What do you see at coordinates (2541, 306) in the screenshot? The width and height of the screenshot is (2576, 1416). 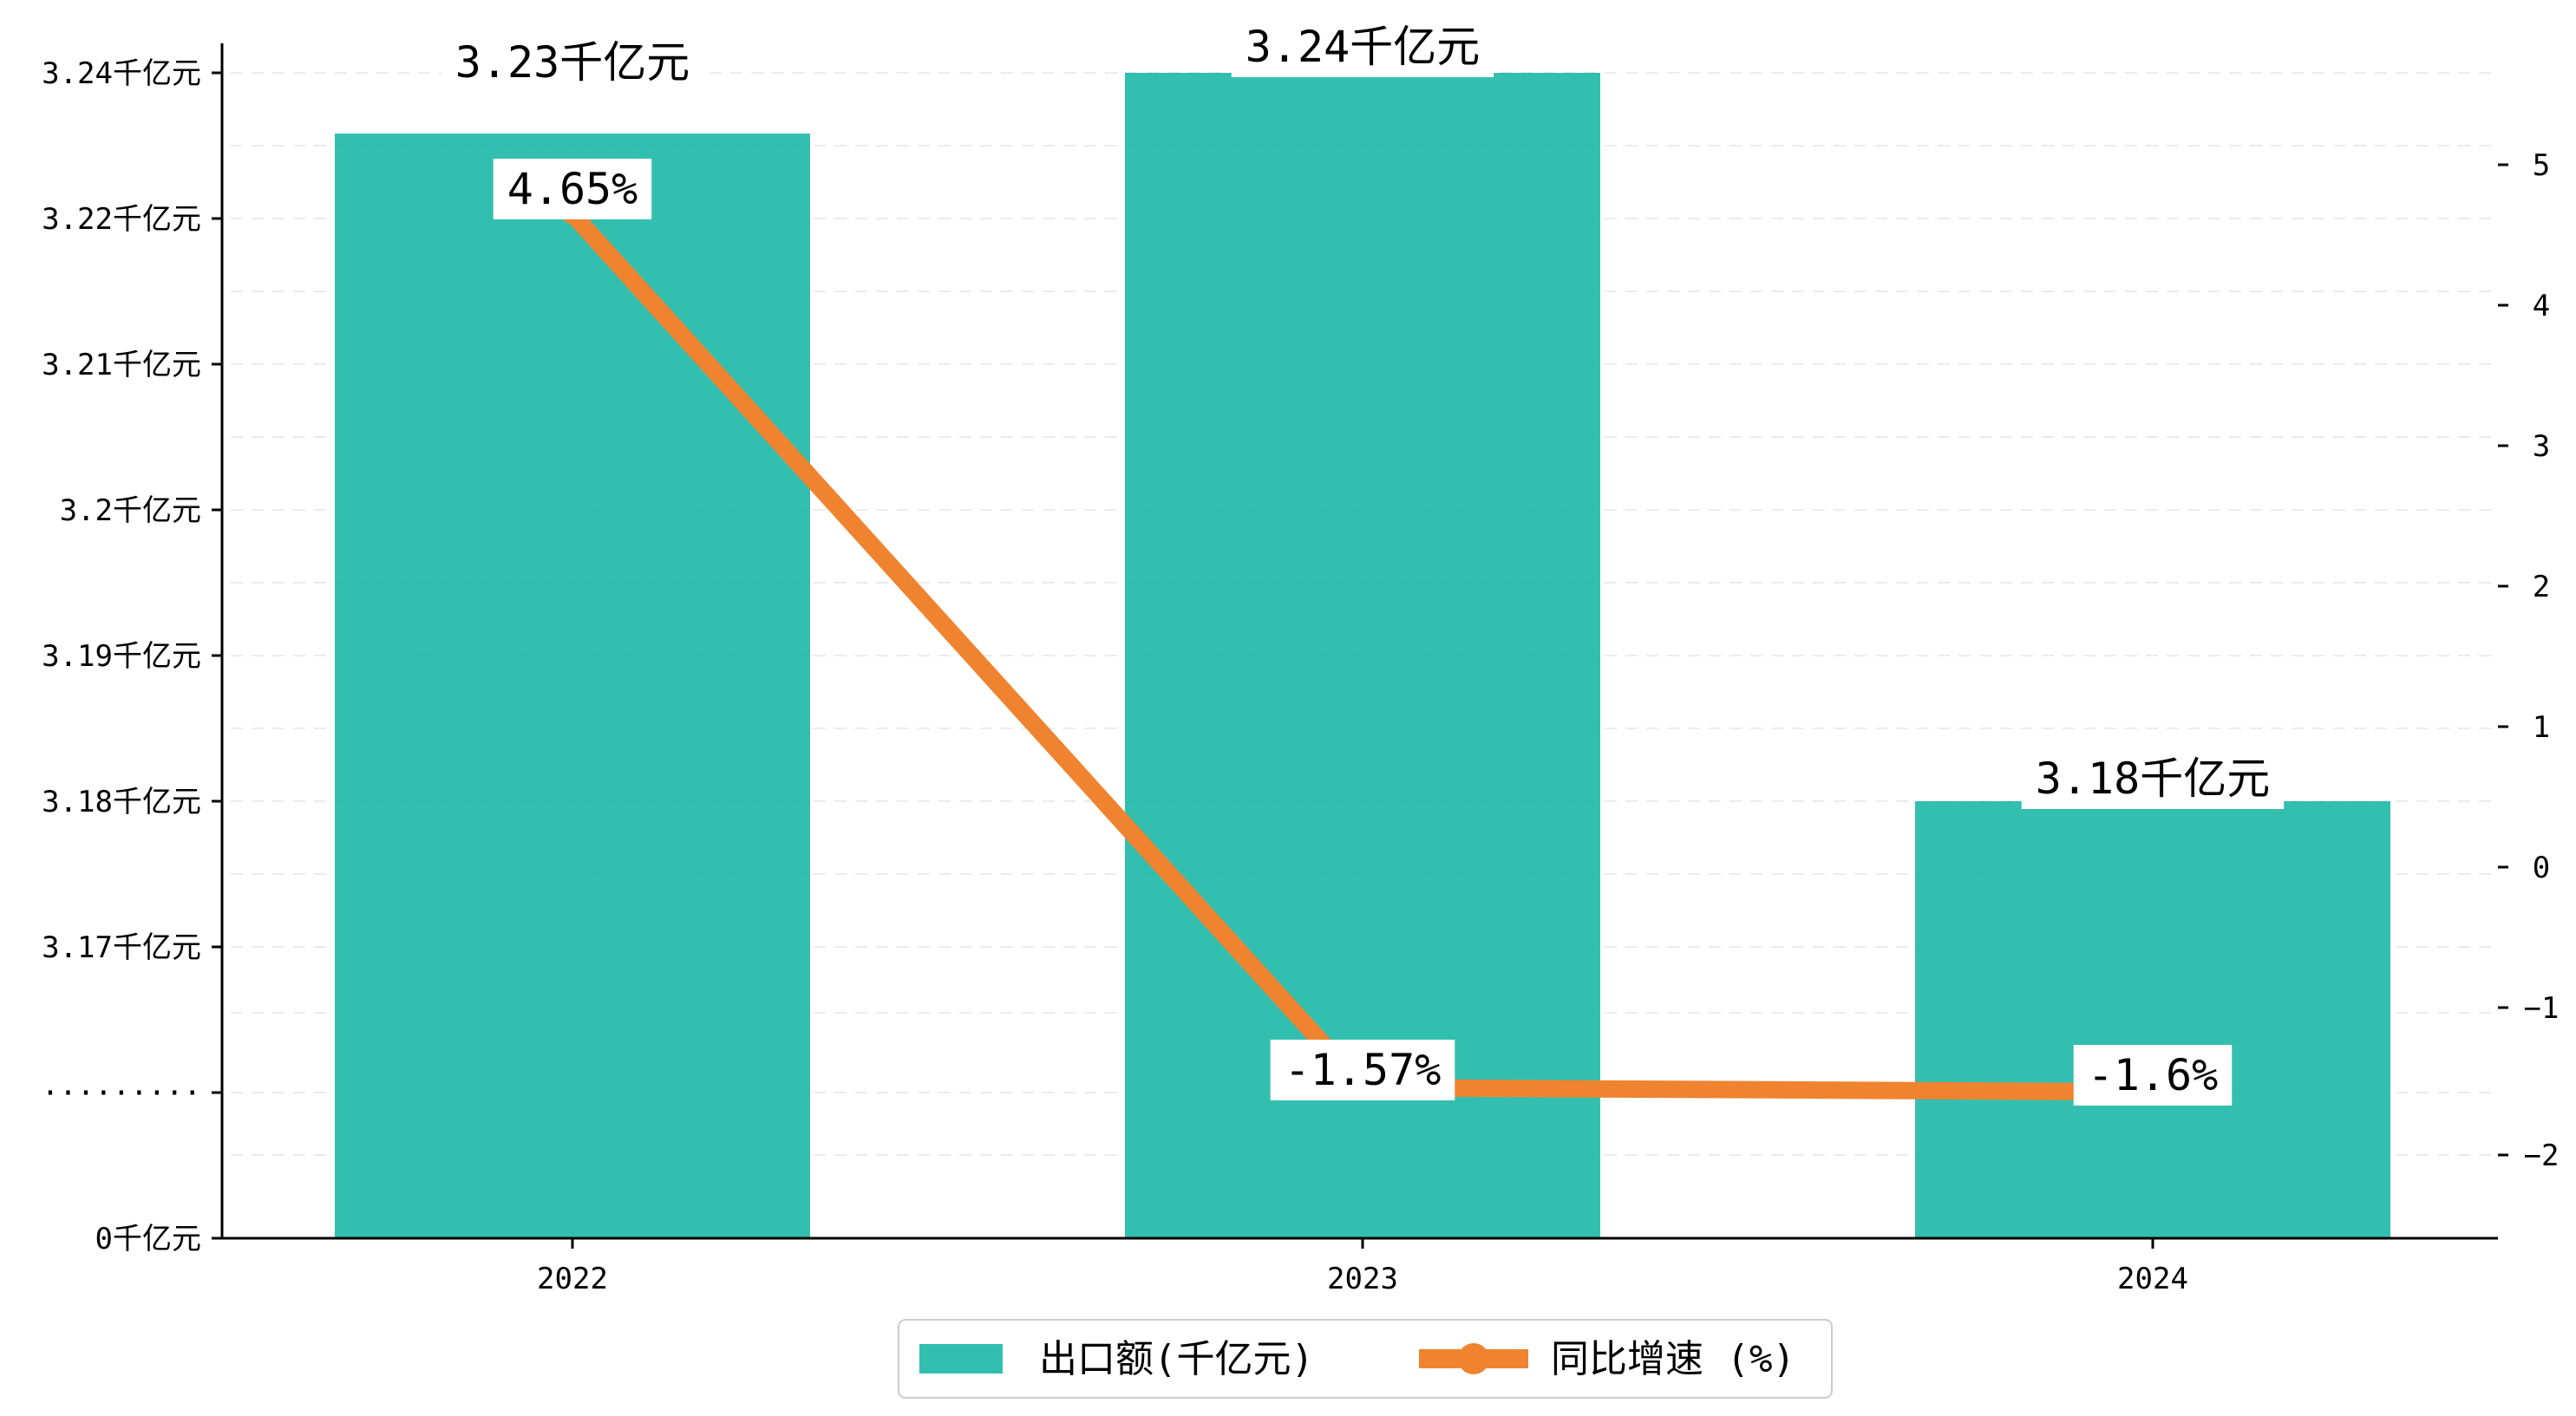 I see `right-tick-label: 4` at bounding box center [2541, 306].